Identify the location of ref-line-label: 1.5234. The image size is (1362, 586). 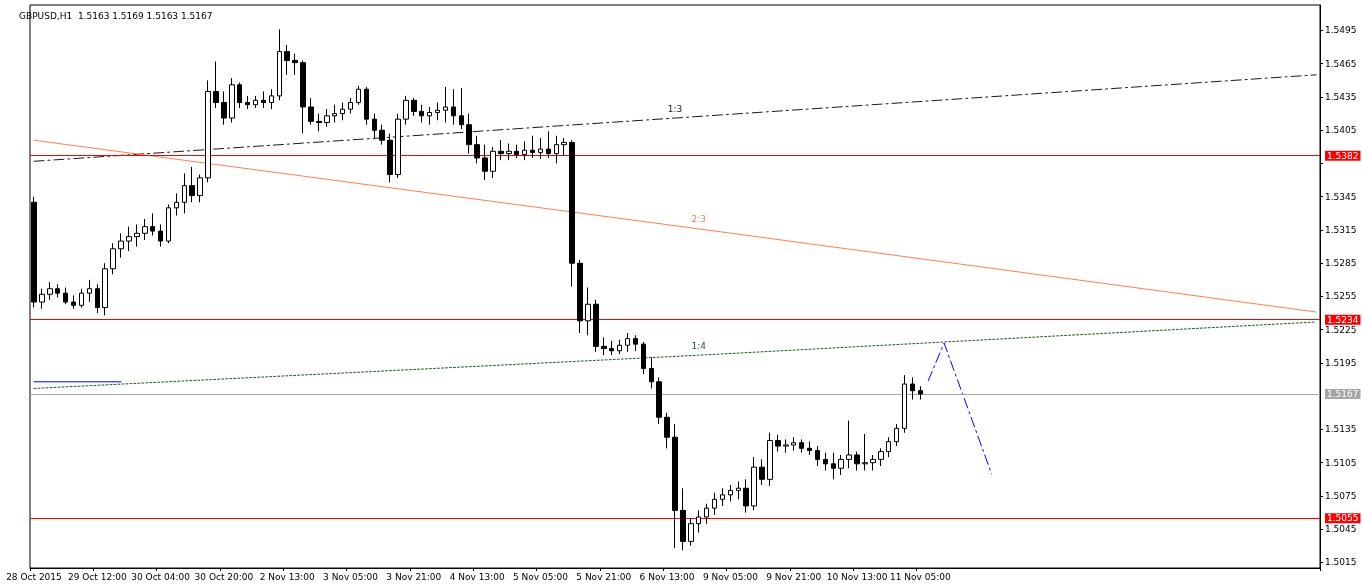
(1343, 319).